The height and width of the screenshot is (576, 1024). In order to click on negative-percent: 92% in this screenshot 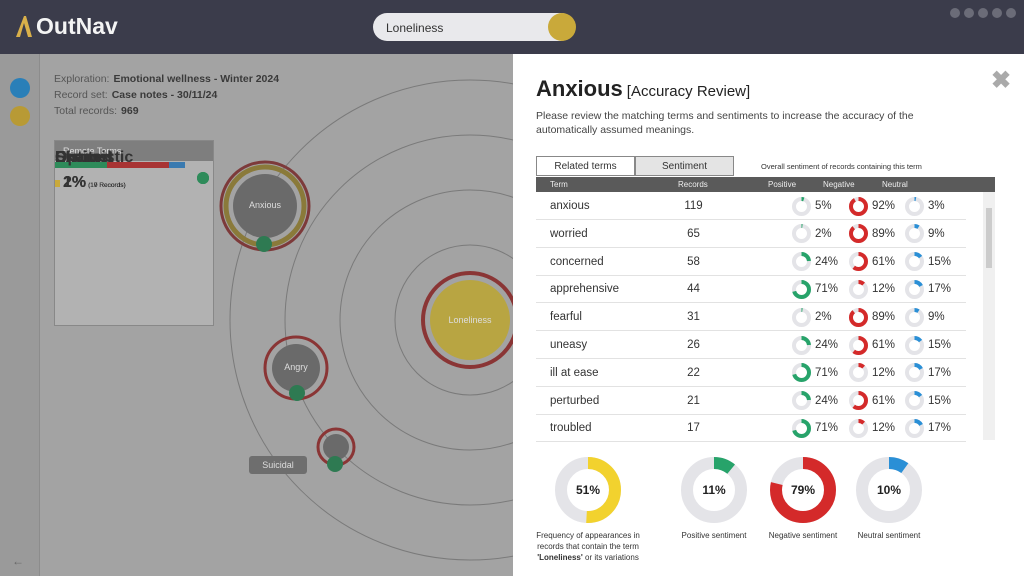, I will do `click(884, 206)`.